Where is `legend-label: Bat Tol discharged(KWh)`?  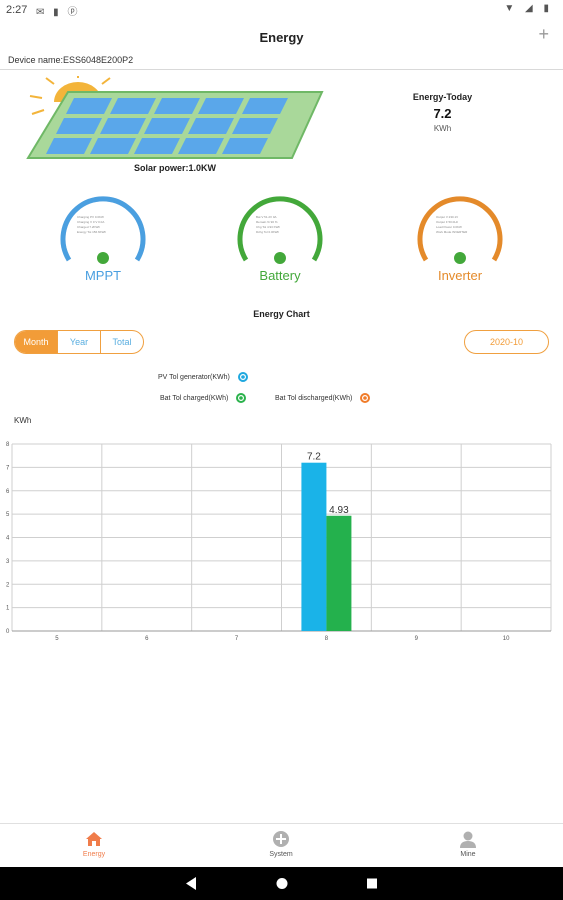
legend-label: Bat Tol discharged(KWh) is located at coordinates (314, 398).